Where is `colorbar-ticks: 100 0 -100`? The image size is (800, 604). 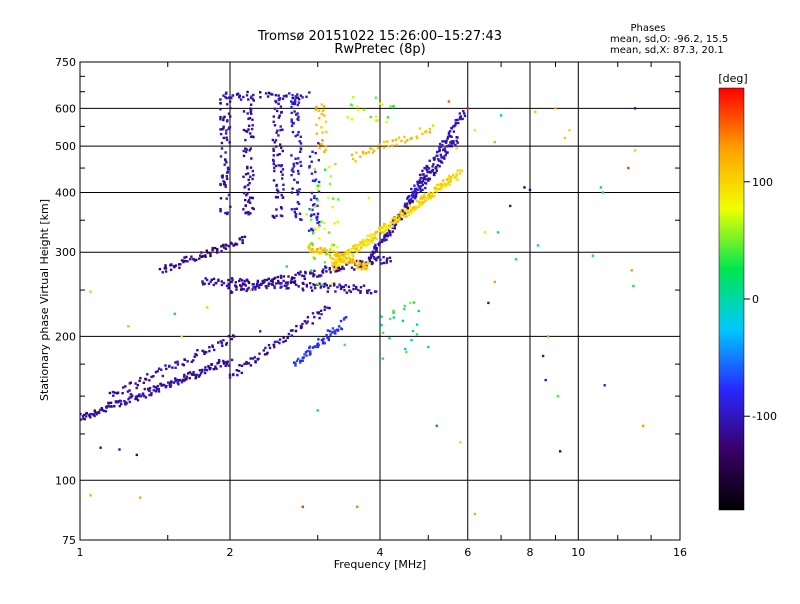
colorbar-ticks: 100 0 -100 is located at coordinates (760, 299).